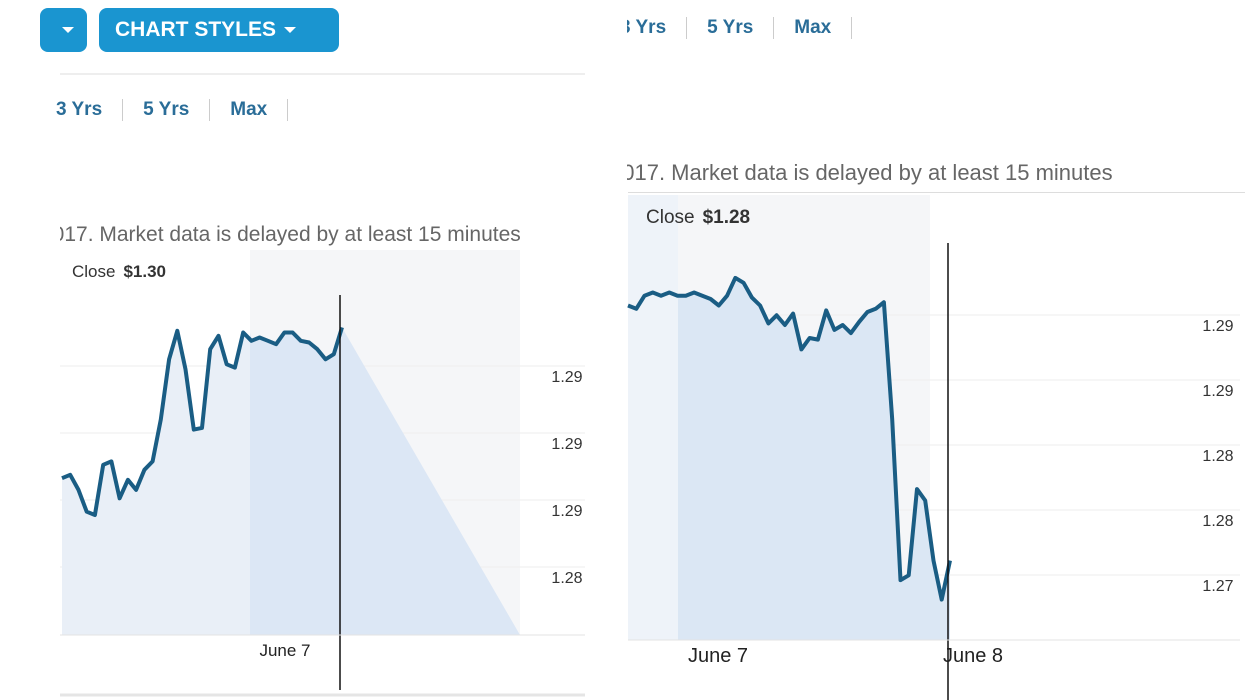  I want to click on range-selector-left: 3 Yrs 5 Yrs Max, so click(182, 110).